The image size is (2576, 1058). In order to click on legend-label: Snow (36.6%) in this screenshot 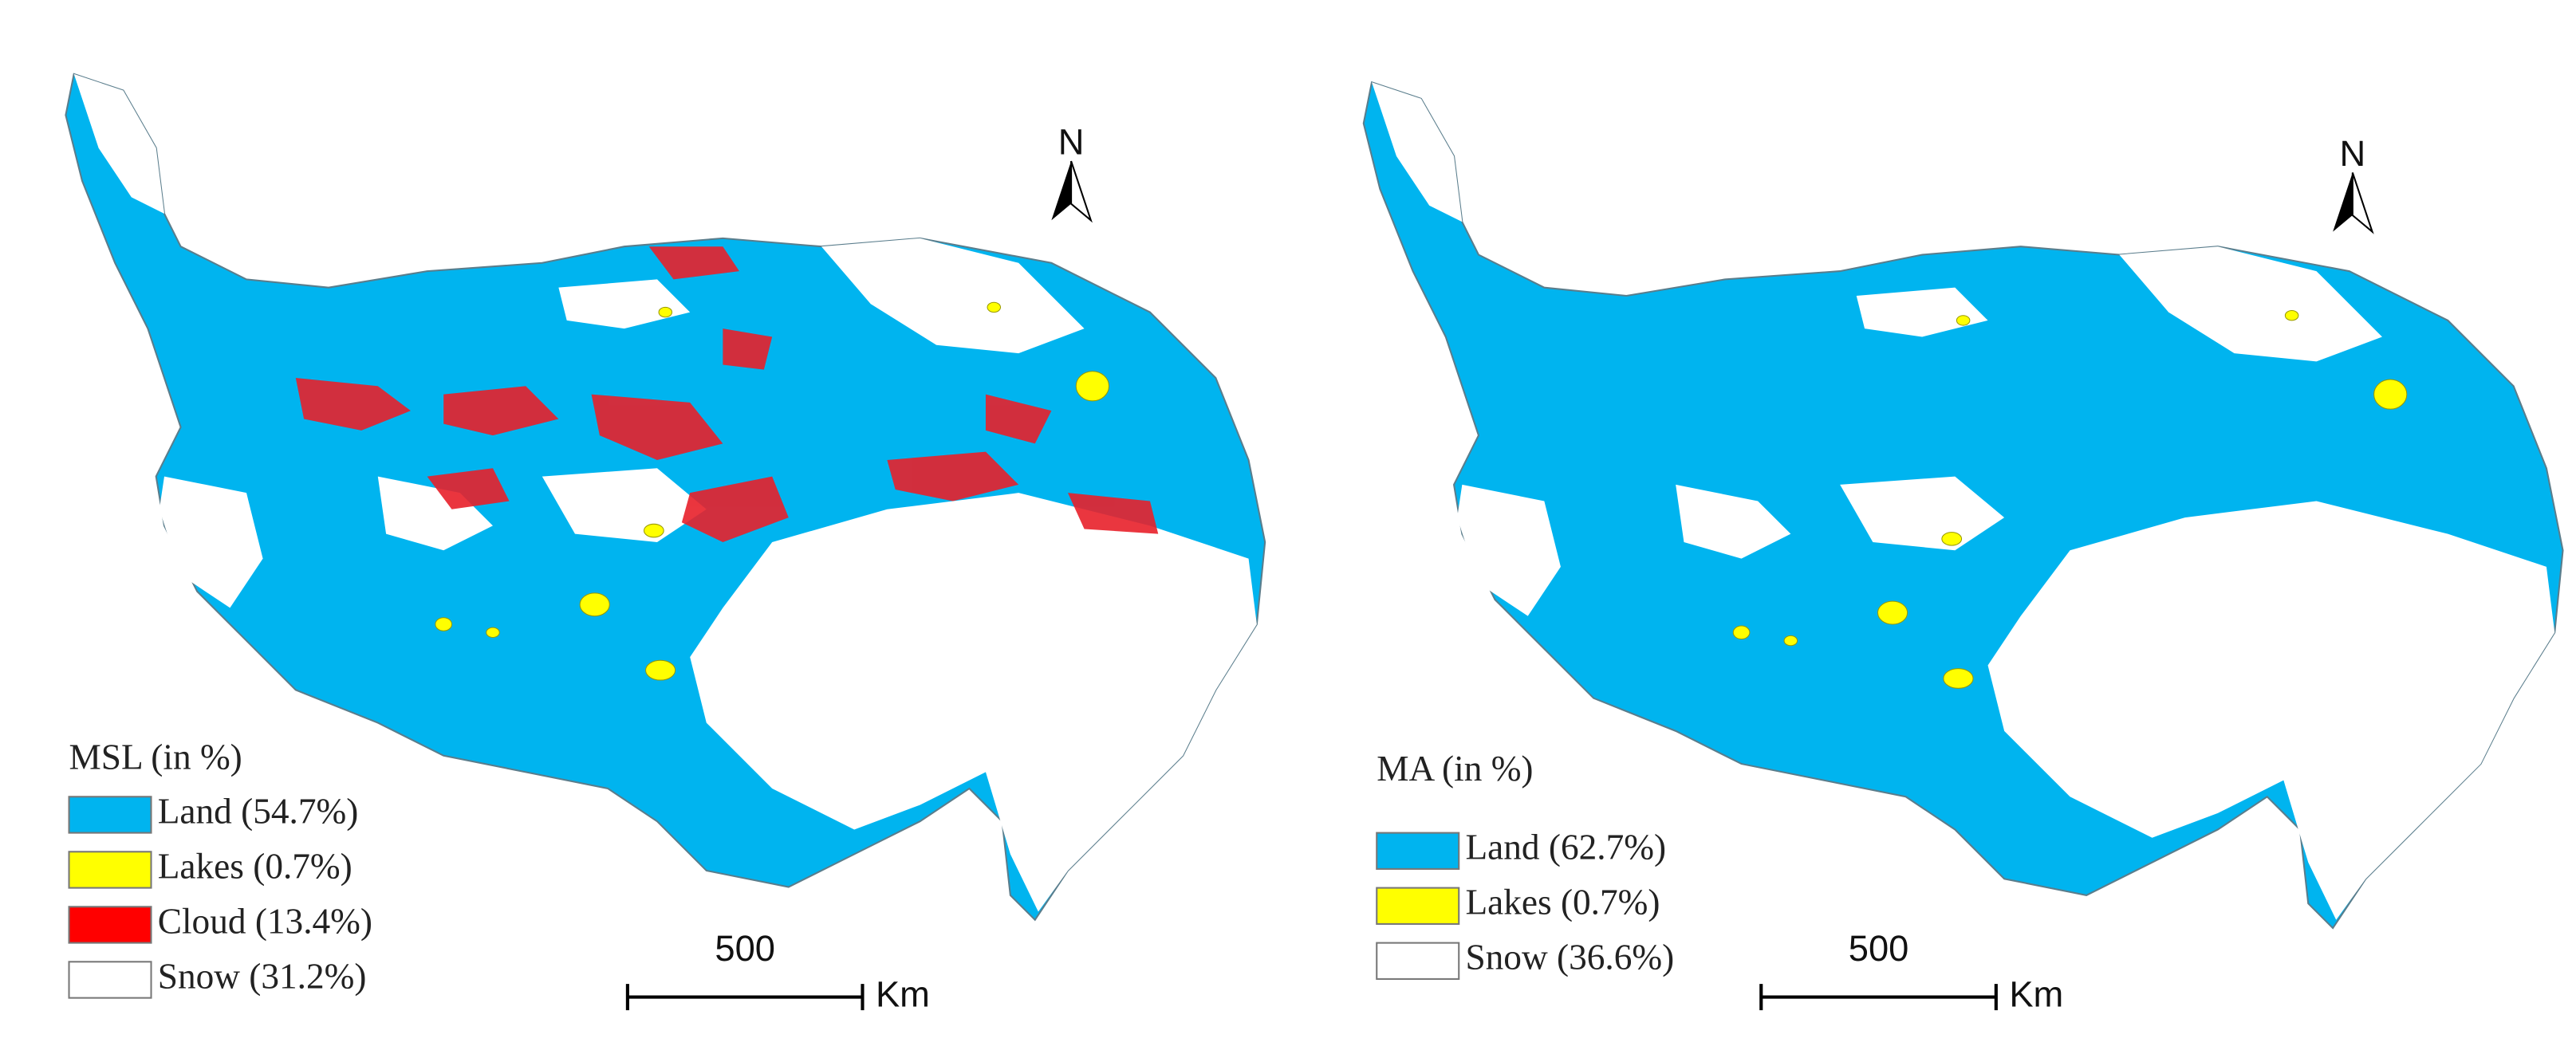, I will do `click(1569, 957)`.